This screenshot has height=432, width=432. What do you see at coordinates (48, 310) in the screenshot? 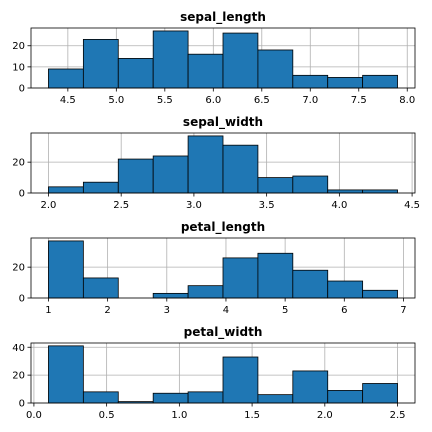
I see `x-tick-label: 1` at bounding box center [48, 310].